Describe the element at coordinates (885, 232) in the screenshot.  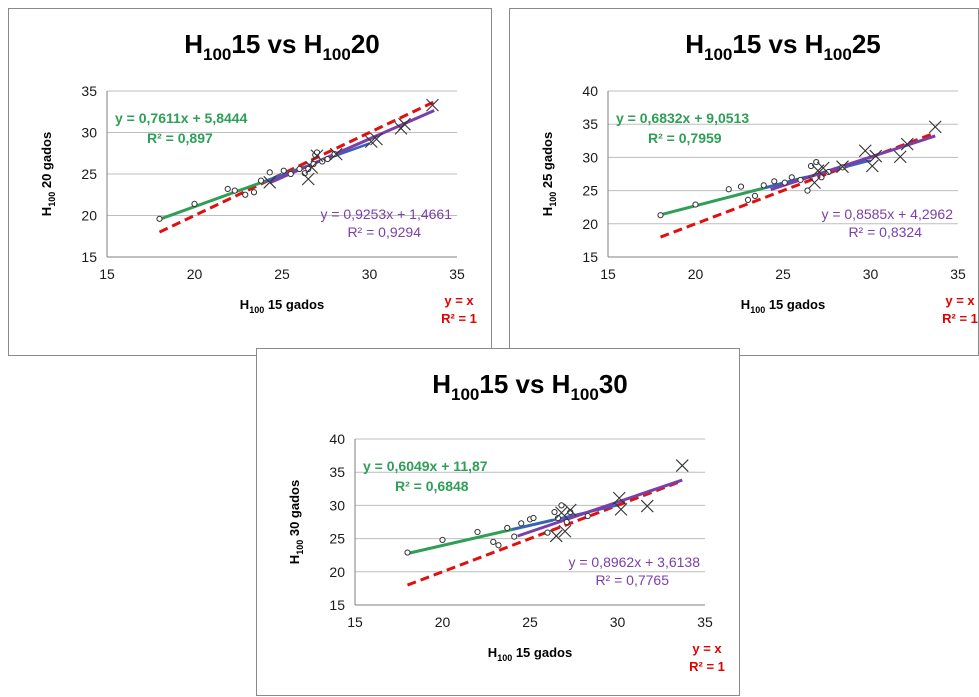
I see `purple-fit-r-squared: R² = 0,8324` at that location.